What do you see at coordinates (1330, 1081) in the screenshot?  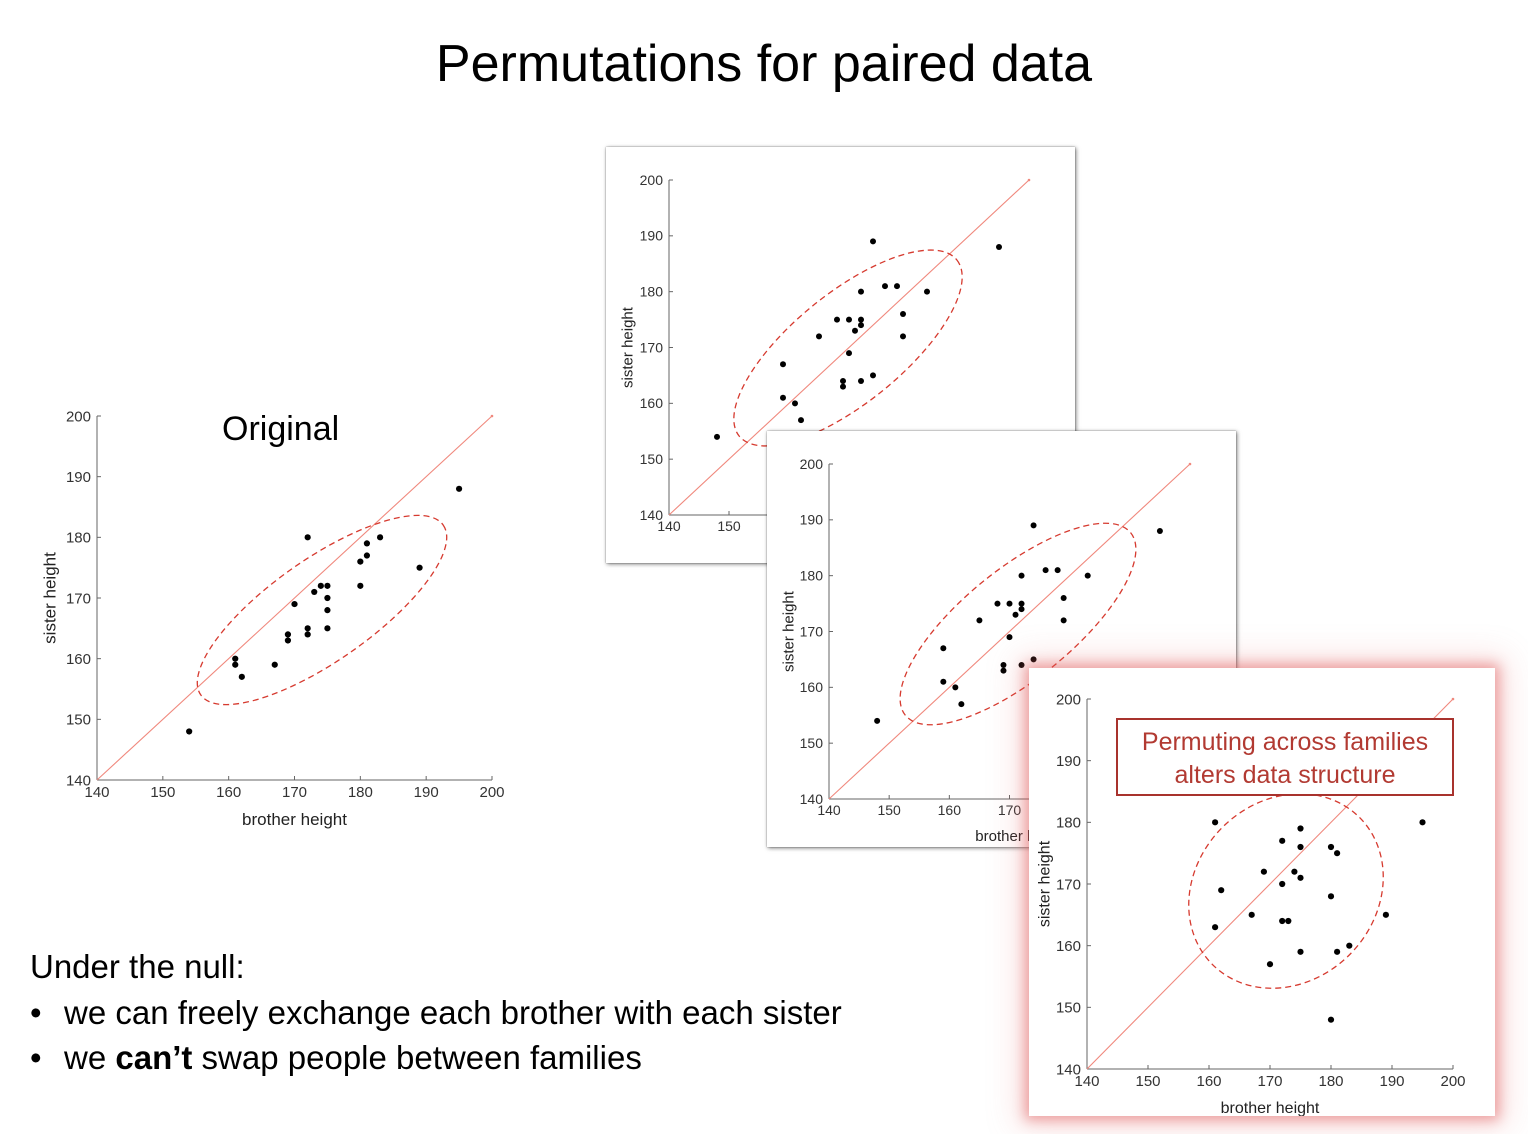 I see `x-tick-label: 180` at bounding box center [1330, 1081].